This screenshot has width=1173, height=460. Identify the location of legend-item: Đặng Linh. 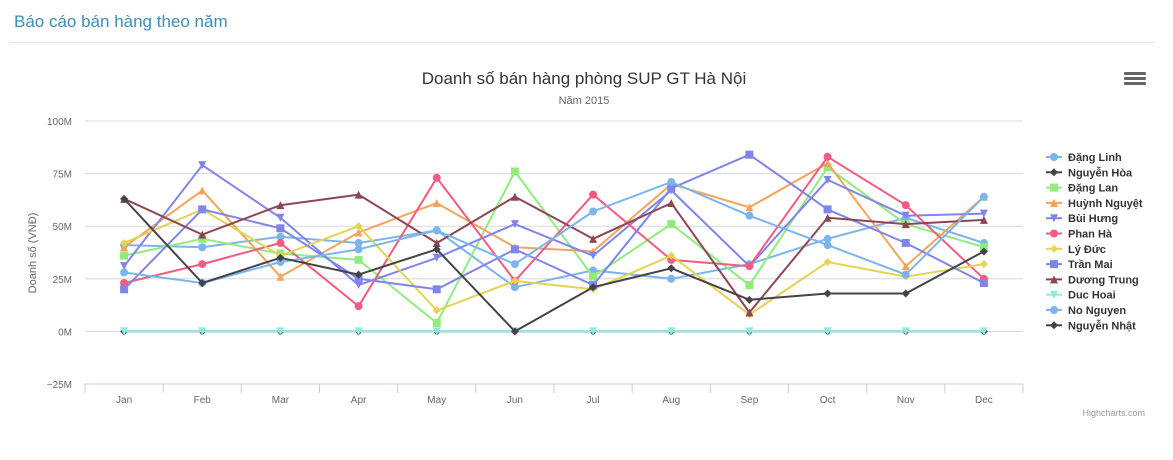
(1084, 158).